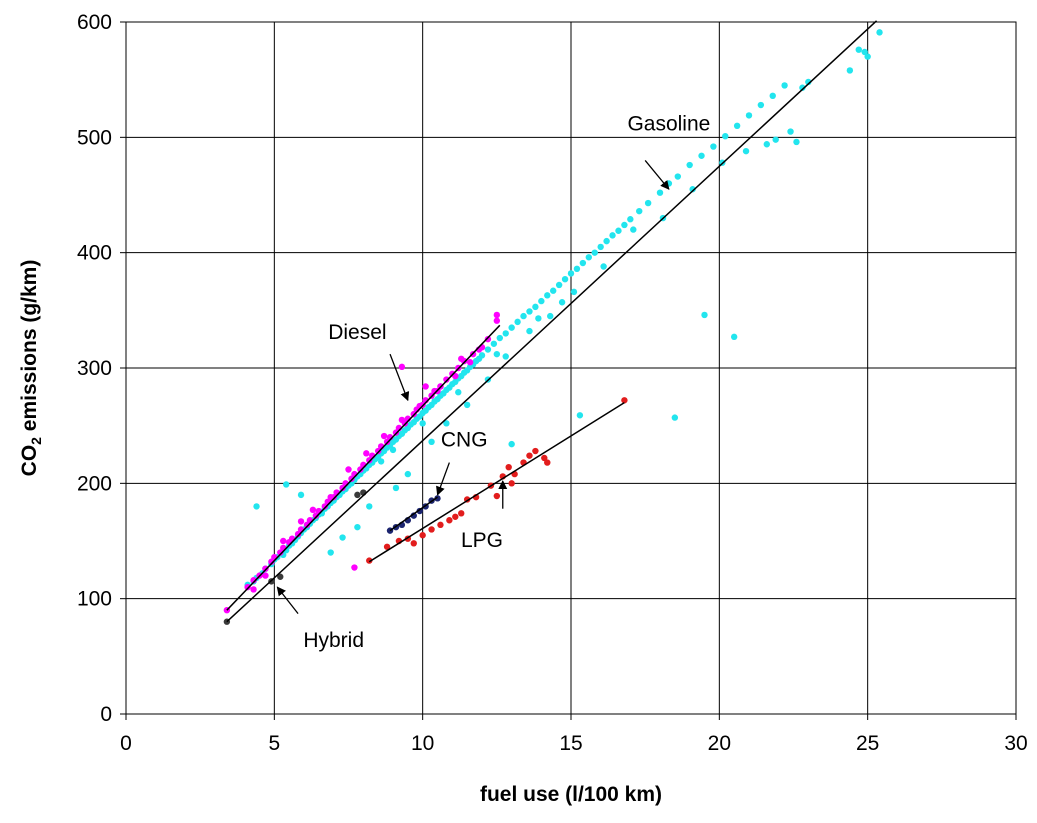 The height and width of the screenshot is (823, 1037). Describe the element at coordinates (413, 515) in the screenshot. I see `cng-point` at that location.